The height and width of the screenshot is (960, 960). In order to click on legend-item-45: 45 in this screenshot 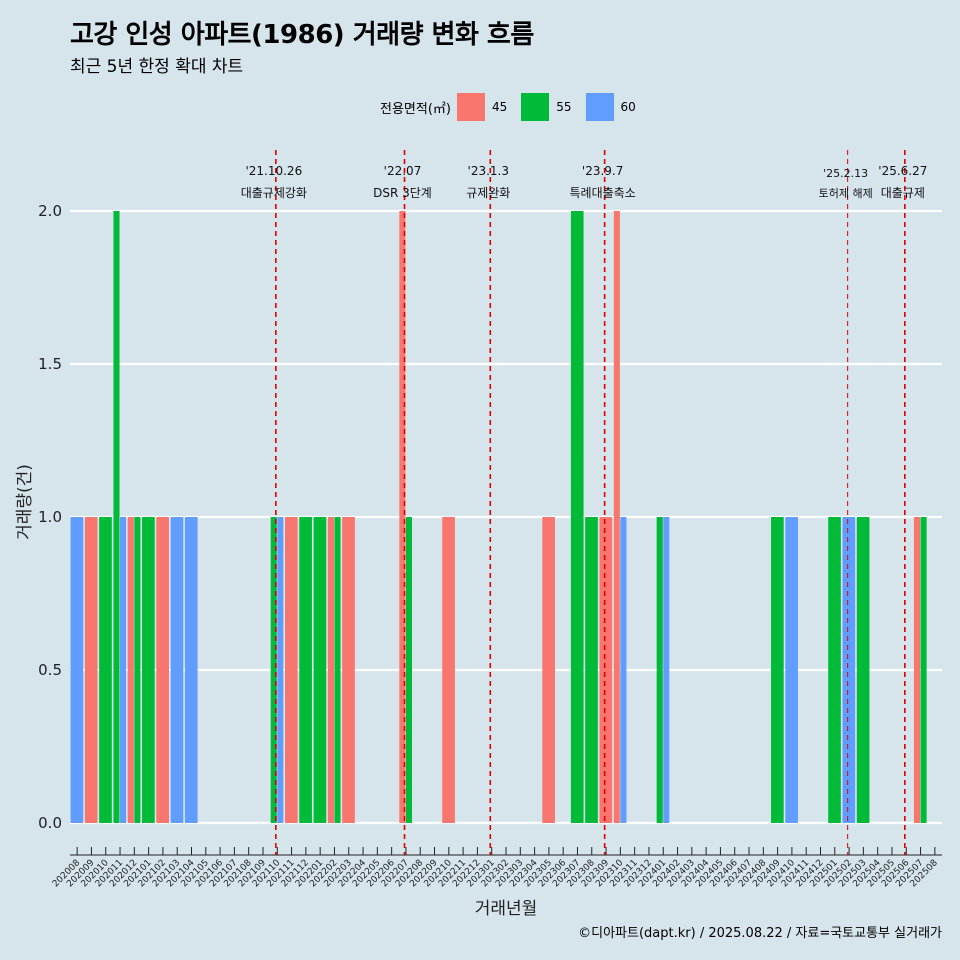, I will do `click(482, 107)`.